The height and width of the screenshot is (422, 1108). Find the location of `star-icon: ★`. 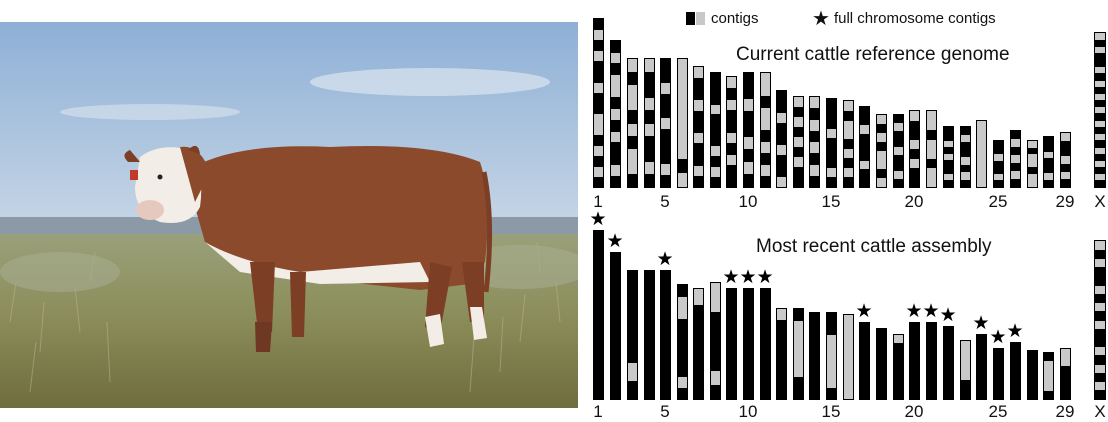

star-icon: ★ is located at coordinates (821, 18).